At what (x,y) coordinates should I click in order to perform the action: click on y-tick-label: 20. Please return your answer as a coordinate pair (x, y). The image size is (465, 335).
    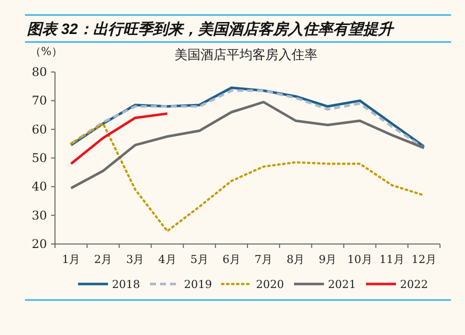
    Looking at the image, I should click on (39, 244).